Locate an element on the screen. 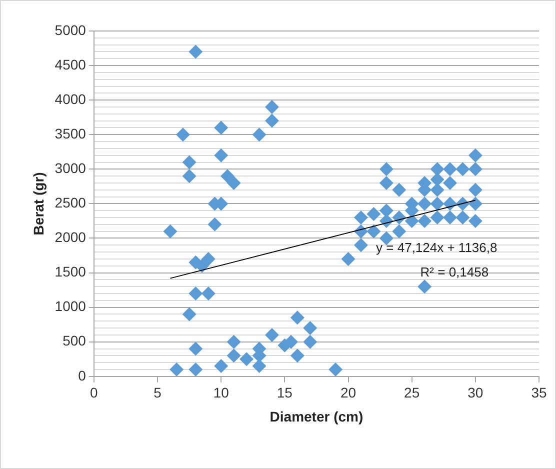 The image size is (556, 469). x-tick-label: 5 is located at coordinates (158, 392).